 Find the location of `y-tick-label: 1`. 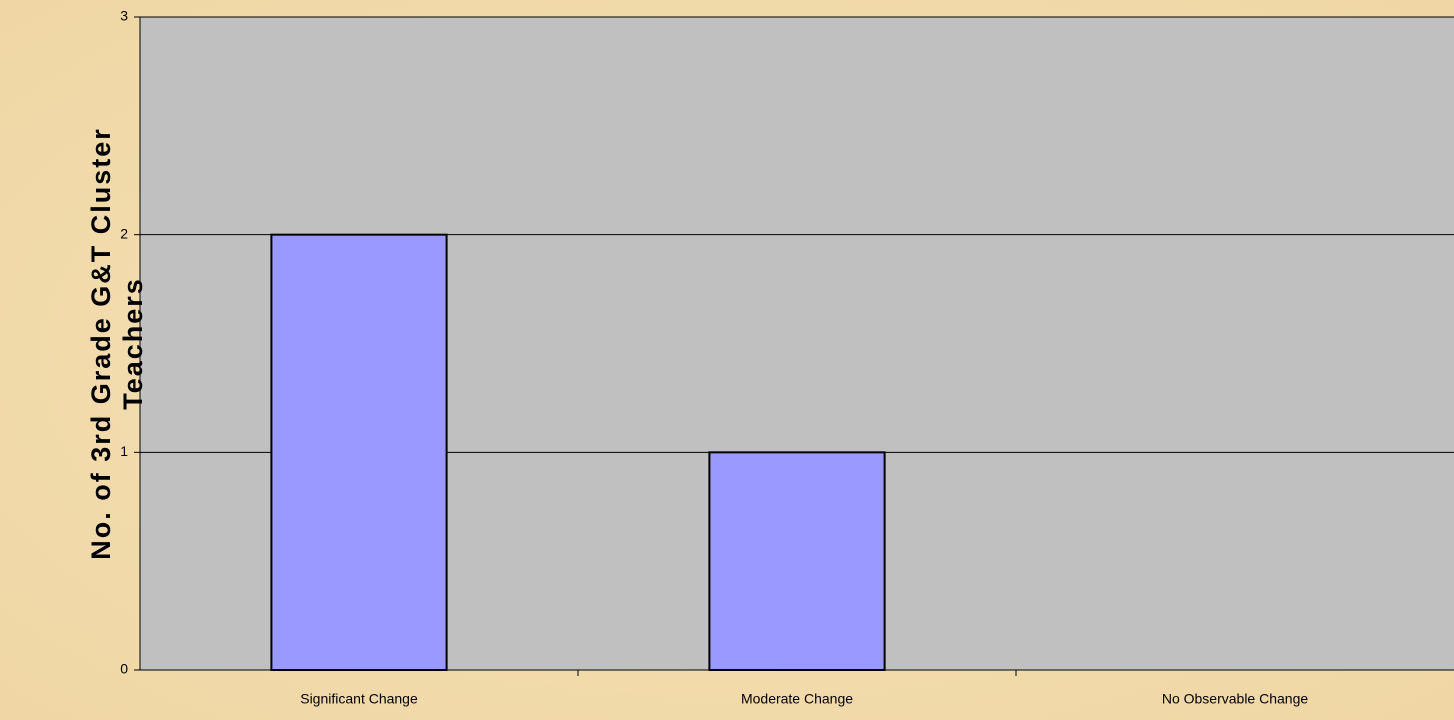

y-tick-label: 1 is located at coordinates (124, 451).